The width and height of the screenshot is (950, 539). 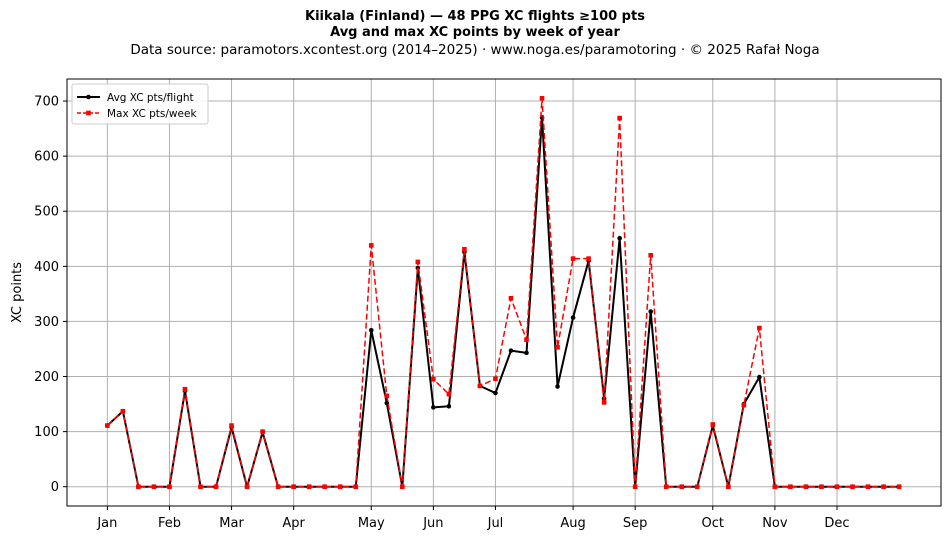 I want to click on legend-label-max: Max XC pts/week, so click(x=152, y=114).